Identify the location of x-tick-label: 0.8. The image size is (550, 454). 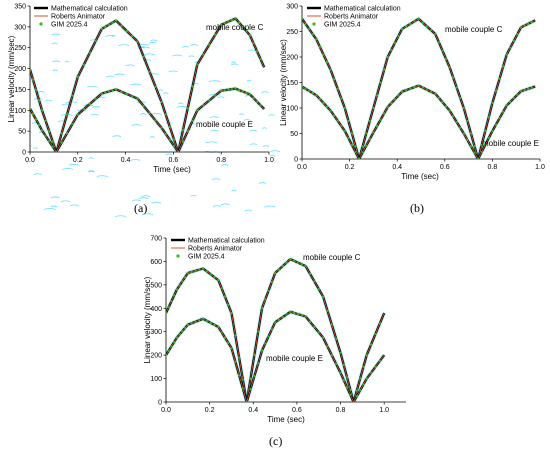
(493, 167).